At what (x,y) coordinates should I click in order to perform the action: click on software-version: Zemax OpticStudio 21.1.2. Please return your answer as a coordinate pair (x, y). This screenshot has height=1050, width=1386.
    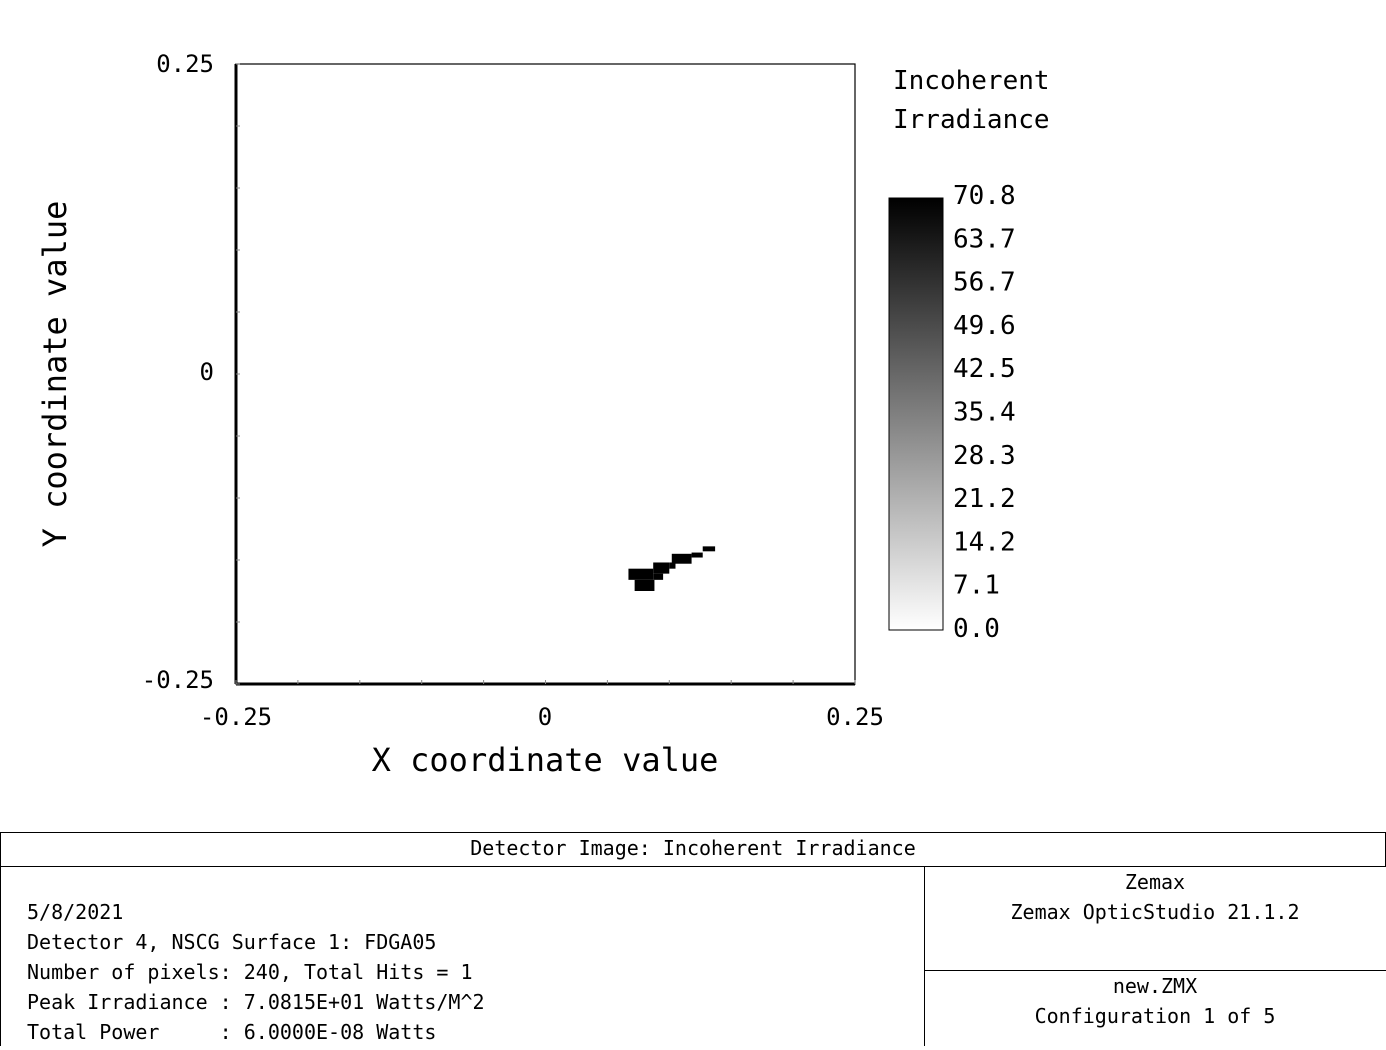
    Looking at the image, I should click on (1155, 912).